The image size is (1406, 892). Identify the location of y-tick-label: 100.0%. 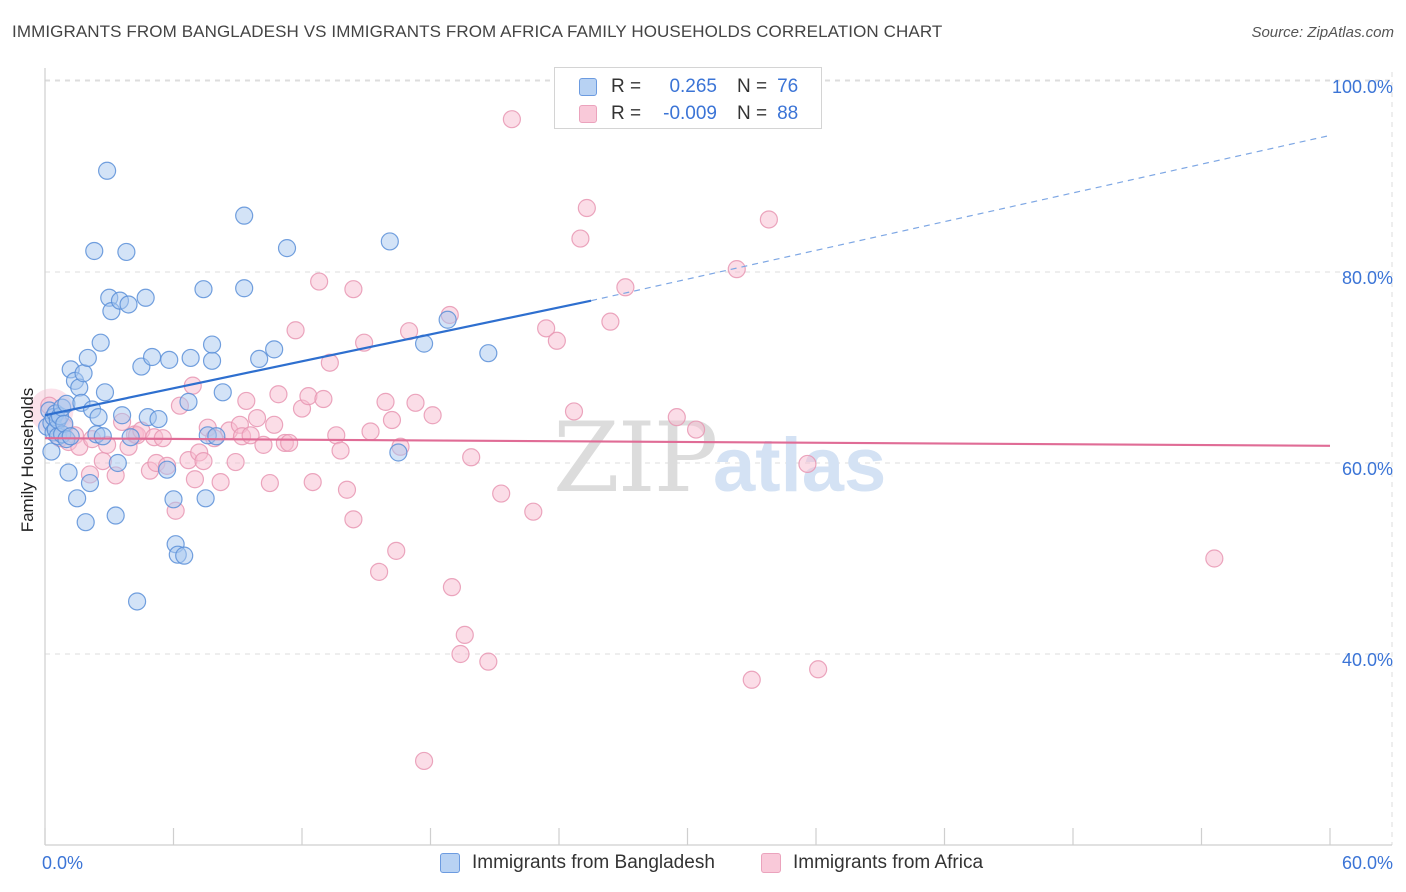
(1362, 87).